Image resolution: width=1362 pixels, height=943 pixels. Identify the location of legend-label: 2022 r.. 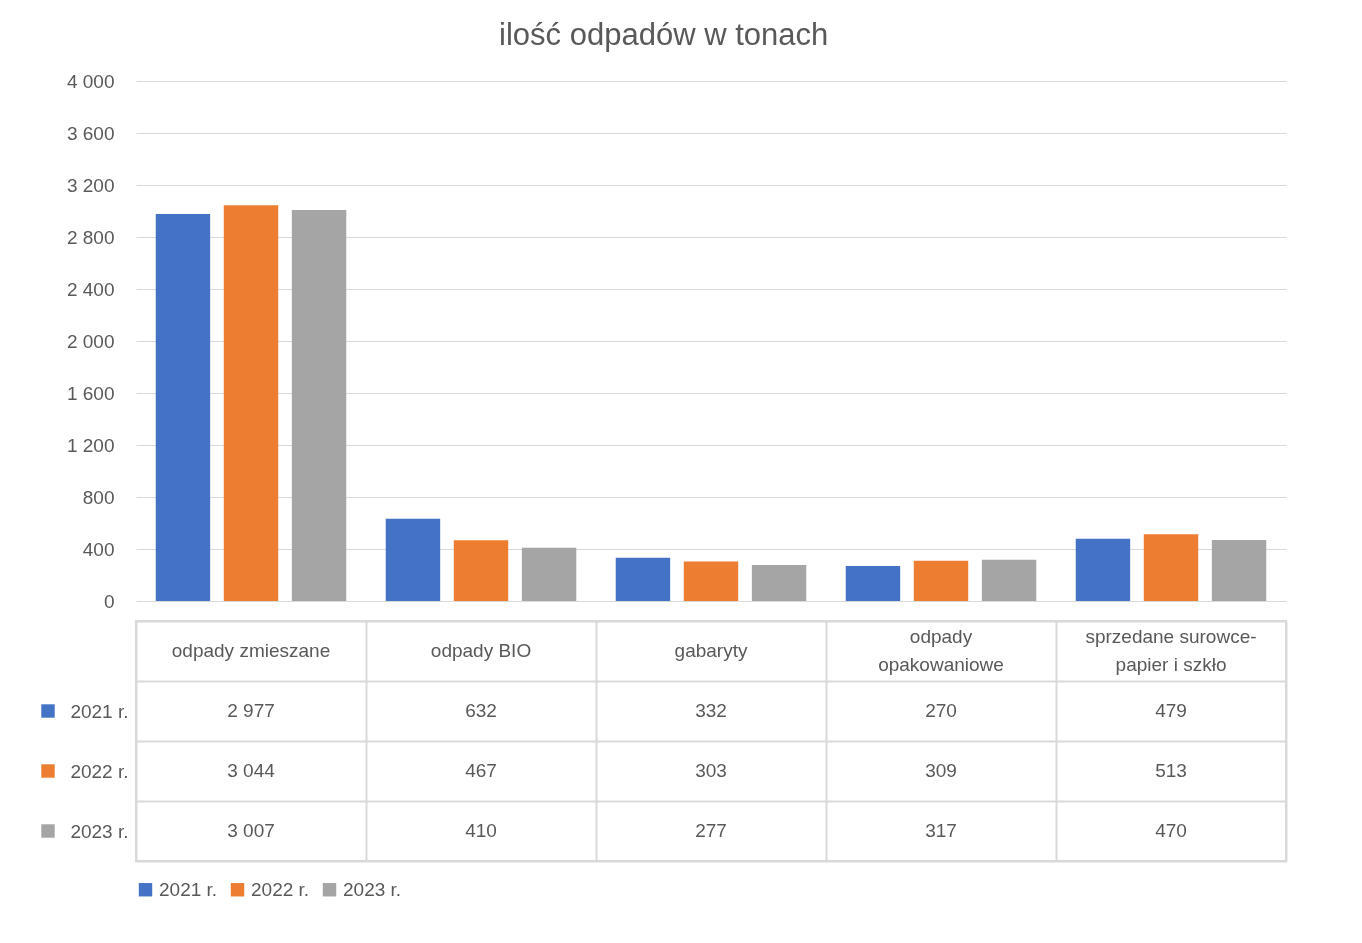
(99, 771).